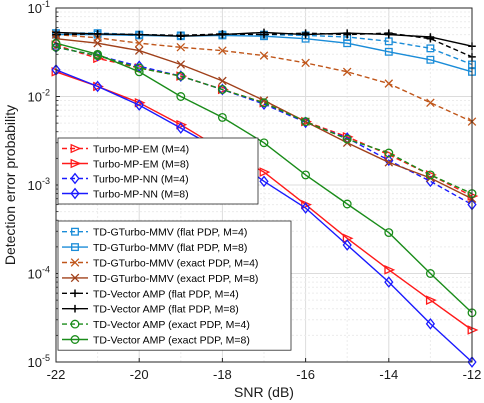  I want to click on x-tick-label: -18, so click(222, 374).